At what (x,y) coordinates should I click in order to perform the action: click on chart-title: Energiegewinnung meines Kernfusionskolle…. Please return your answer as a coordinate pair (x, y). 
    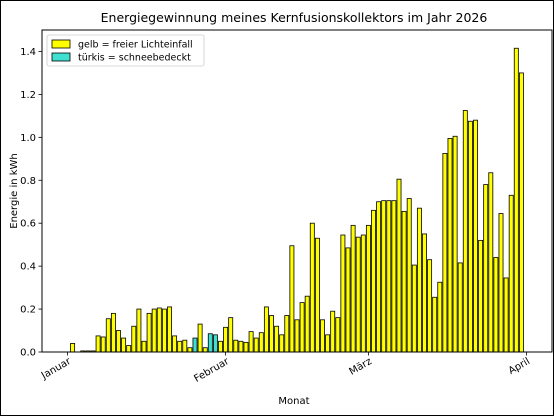
    Looking at the image, I should click on (294, 17).